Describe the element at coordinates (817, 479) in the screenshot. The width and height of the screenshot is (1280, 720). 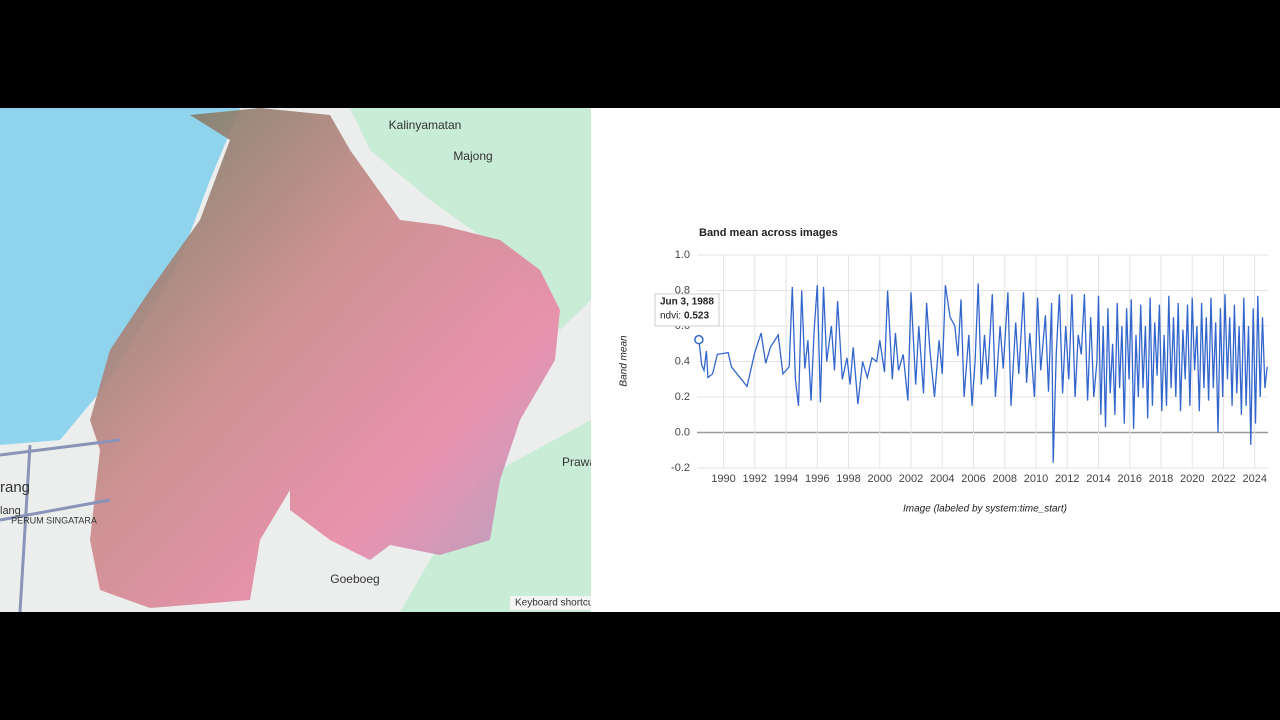
I see `x-tick-label: 1996` at that location.